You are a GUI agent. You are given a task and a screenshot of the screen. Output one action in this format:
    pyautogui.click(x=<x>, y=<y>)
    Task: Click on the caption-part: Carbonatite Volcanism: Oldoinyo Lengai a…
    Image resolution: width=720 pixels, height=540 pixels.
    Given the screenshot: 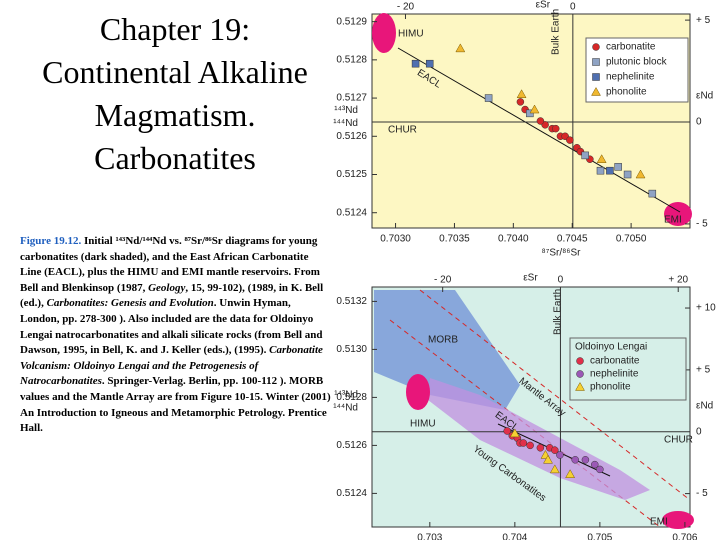 What is the action you would take?
    pyautogui.click(x=171, y=366)
    